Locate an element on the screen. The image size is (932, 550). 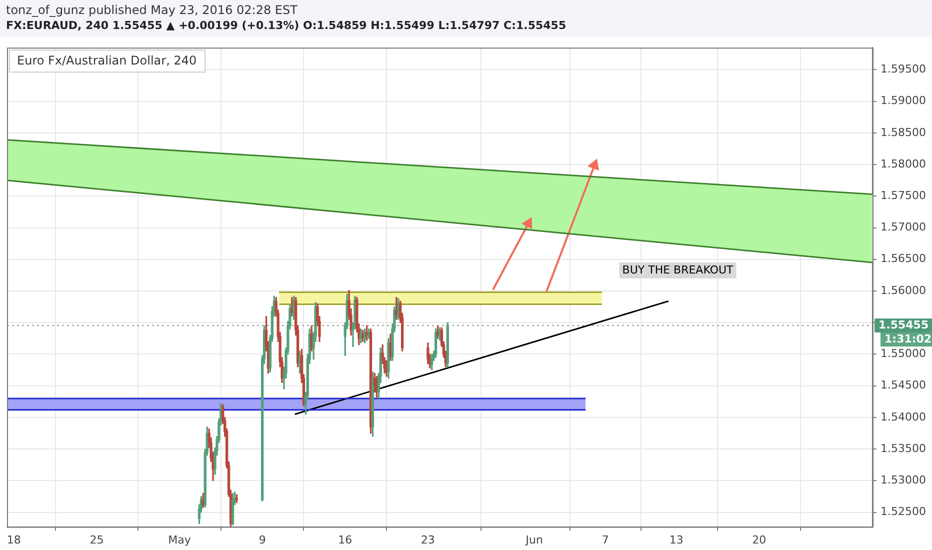
y-tick-label: 1.57500 is located at coordinates (903, 195).